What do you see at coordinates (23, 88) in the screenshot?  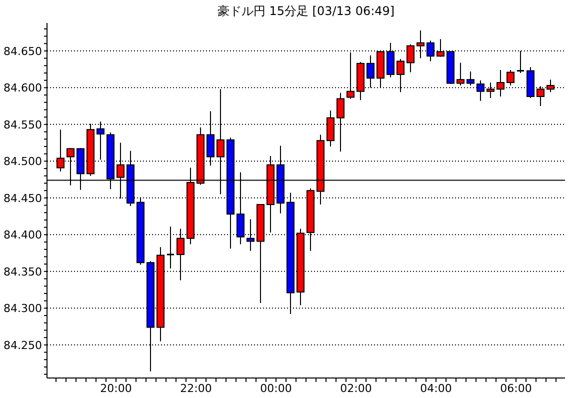 I see `y-tick-label: 84.600` at bounding box center [23, 88].